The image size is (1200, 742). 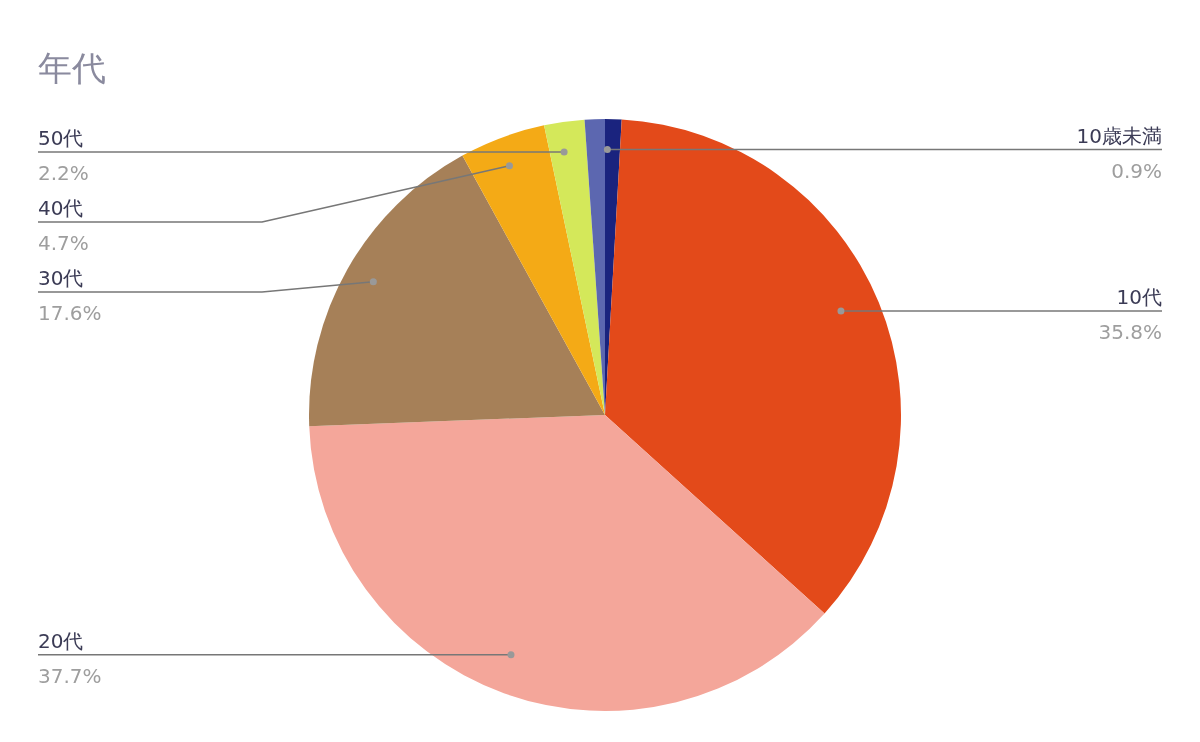 What do you see at coordinates (61, 278) in the screenshot?
I see `slice-label: 30代` at bounding box center [61, 278].